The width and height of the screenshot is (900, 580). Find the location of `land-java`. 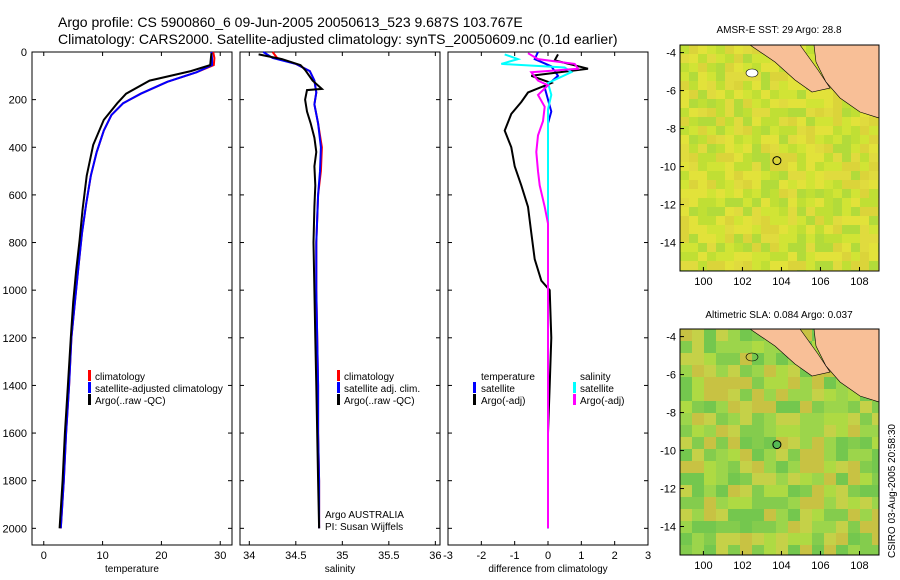

land-java is located at coordinates (846, 82).